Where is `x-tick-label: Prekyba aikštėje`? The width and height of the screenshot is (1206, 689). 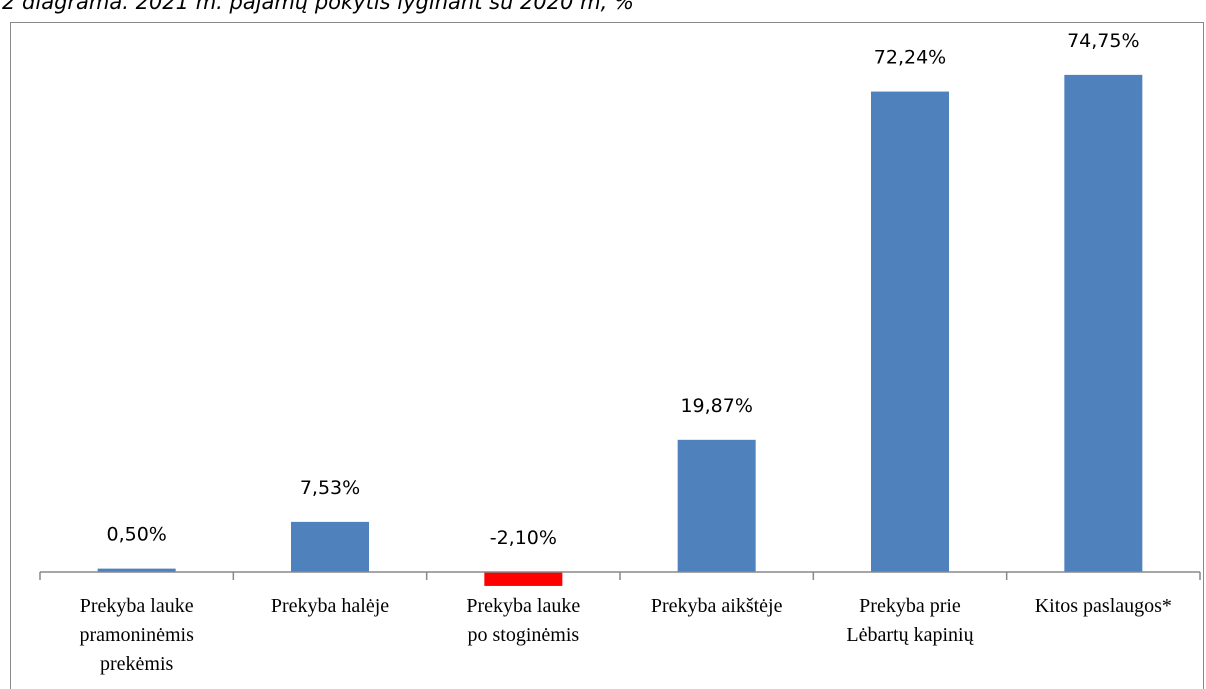
x-tick-label: Prekyba aikštėje is located at coordinates (716, 606).